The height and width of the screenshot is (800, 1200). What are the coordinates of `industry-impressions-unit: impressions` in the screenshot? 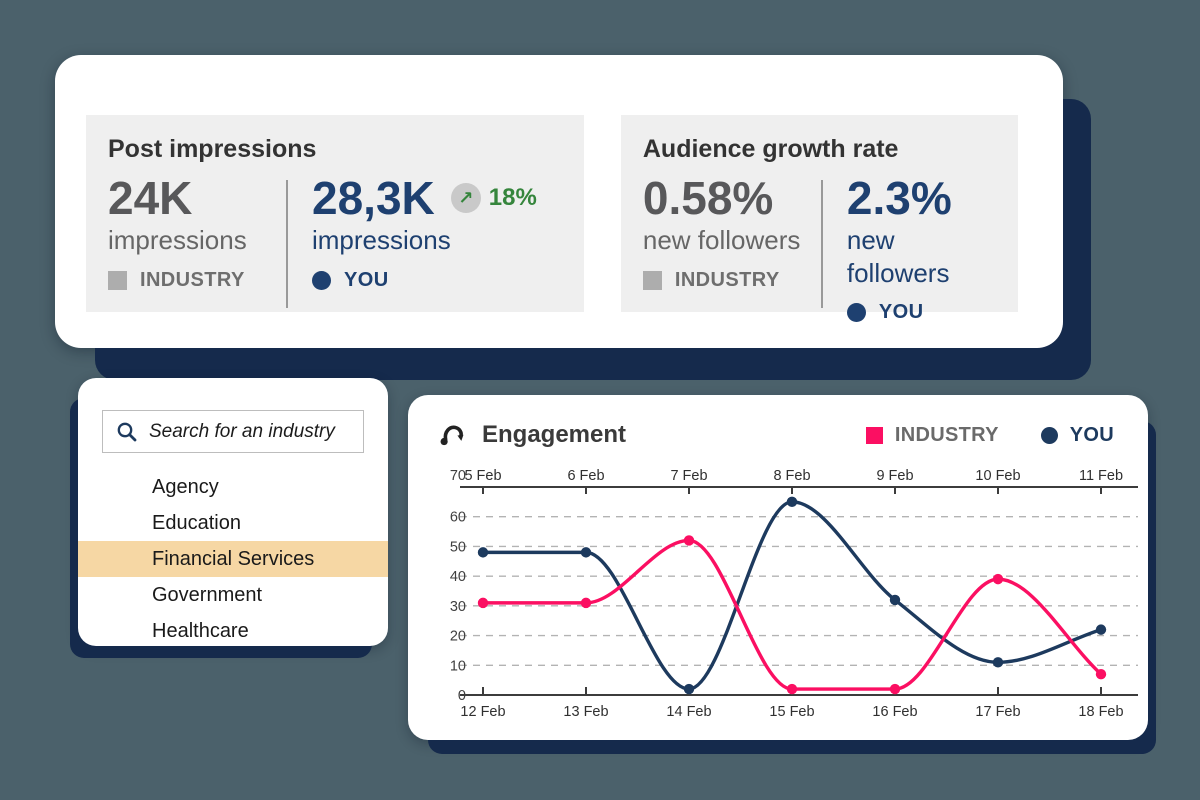 It's located at (177, 240).